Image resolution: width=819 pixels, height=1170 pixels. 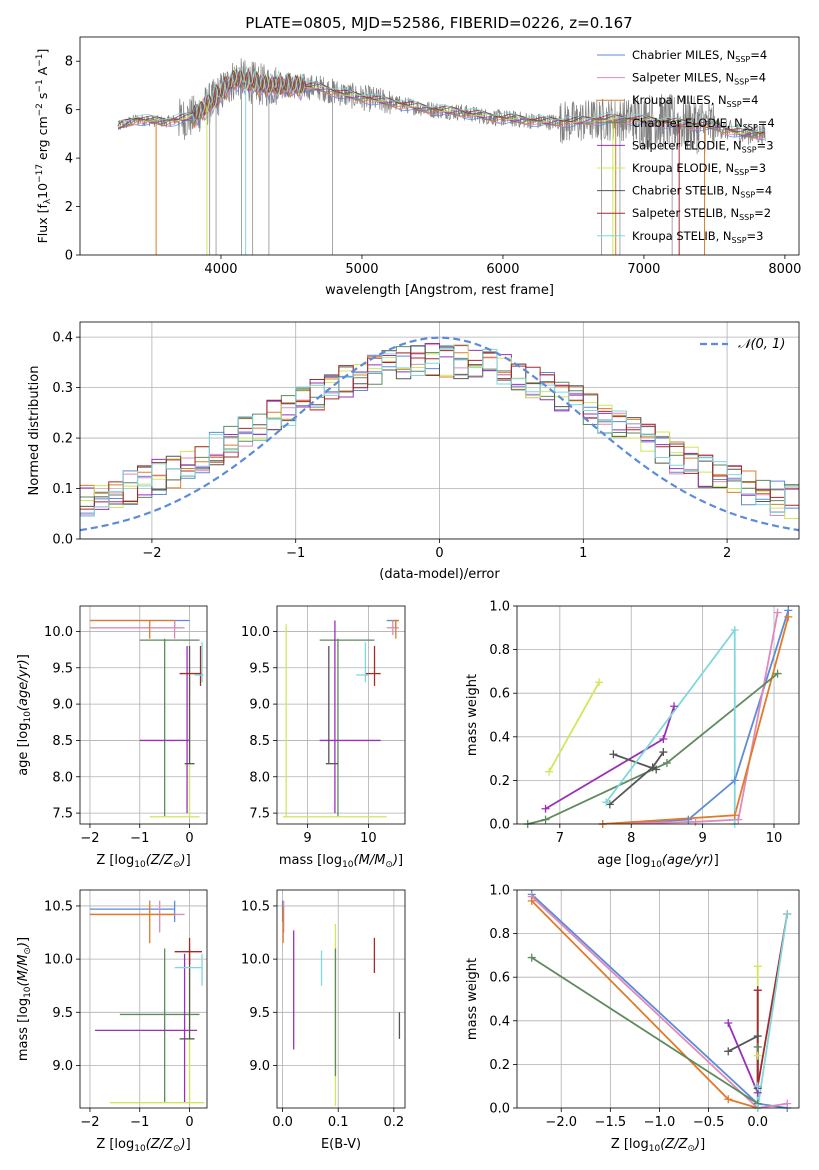 What do you see at coordinates (24, 715) in the screenshot?
I see `age_vs_Z-ylabel: age [log10(age/yr)]` at bounding box center [24, 715].